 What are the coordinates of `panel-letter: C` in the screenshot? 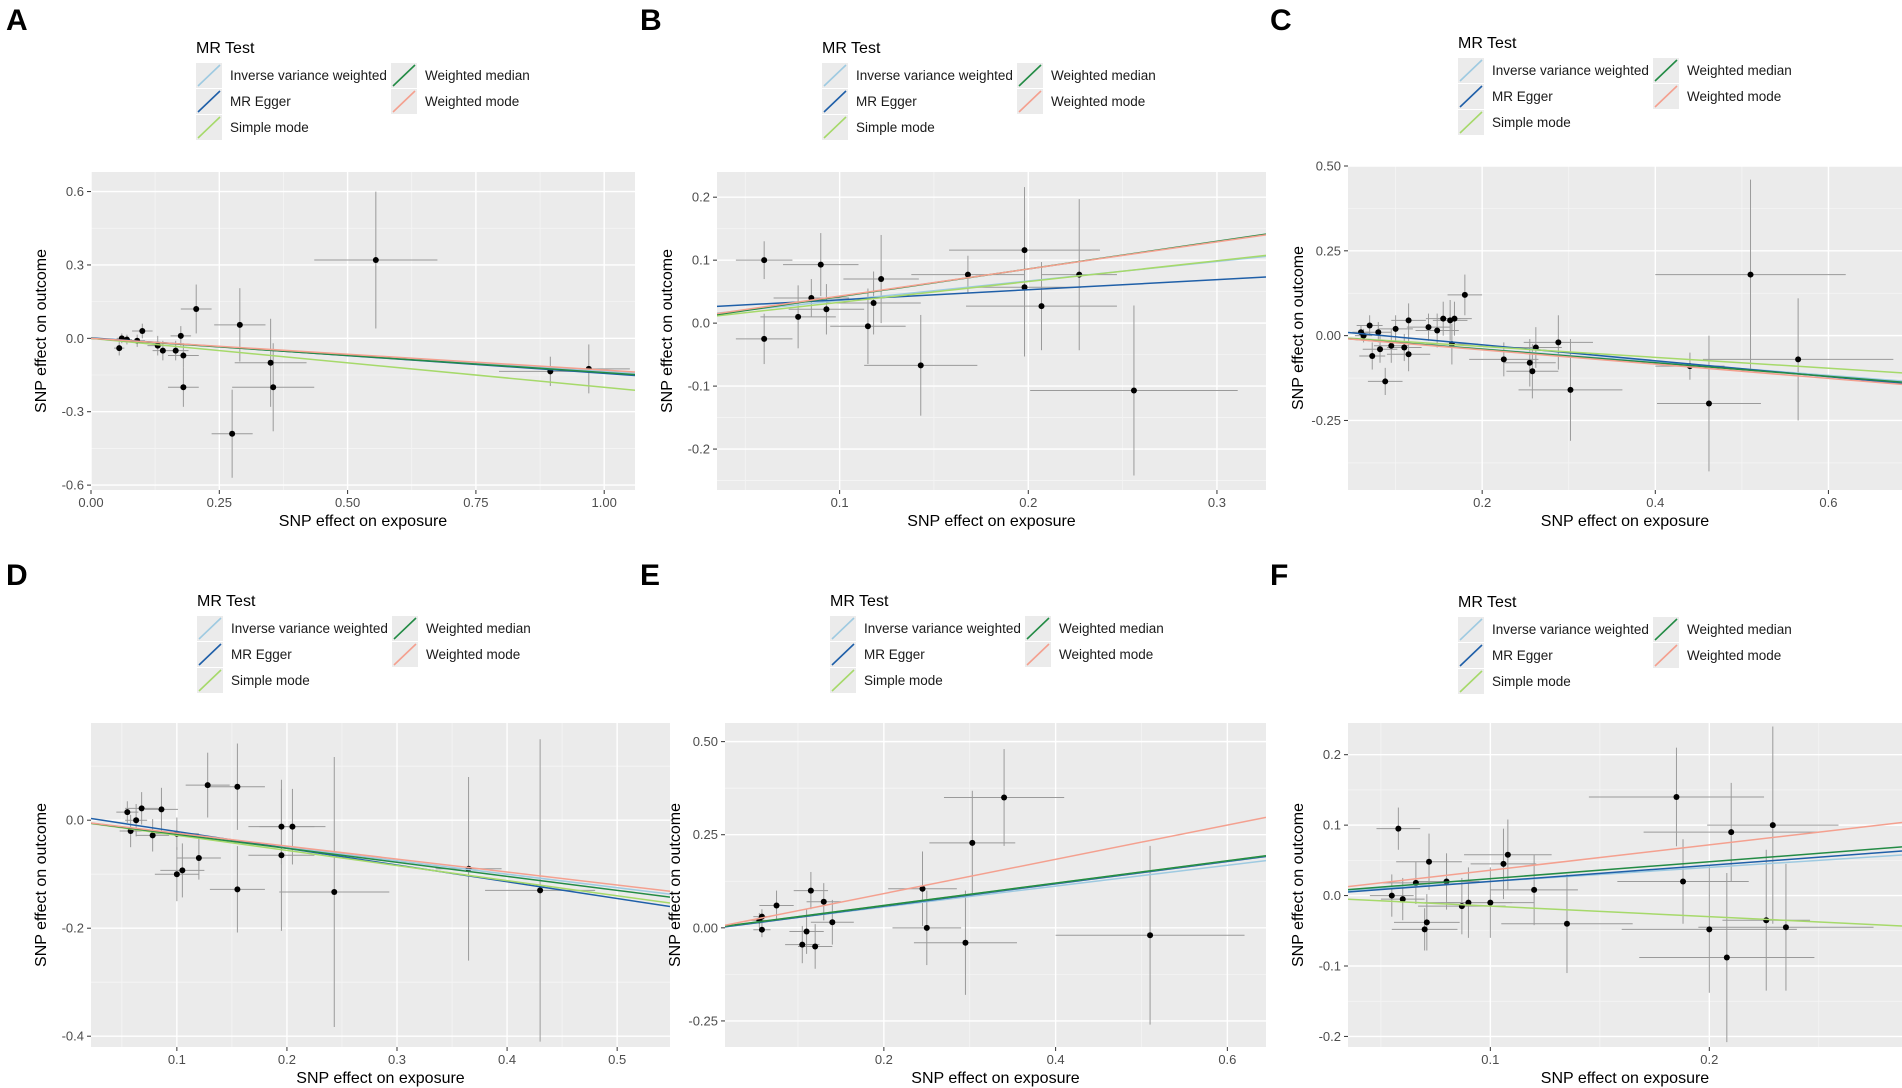 It's located at (1281, 20).